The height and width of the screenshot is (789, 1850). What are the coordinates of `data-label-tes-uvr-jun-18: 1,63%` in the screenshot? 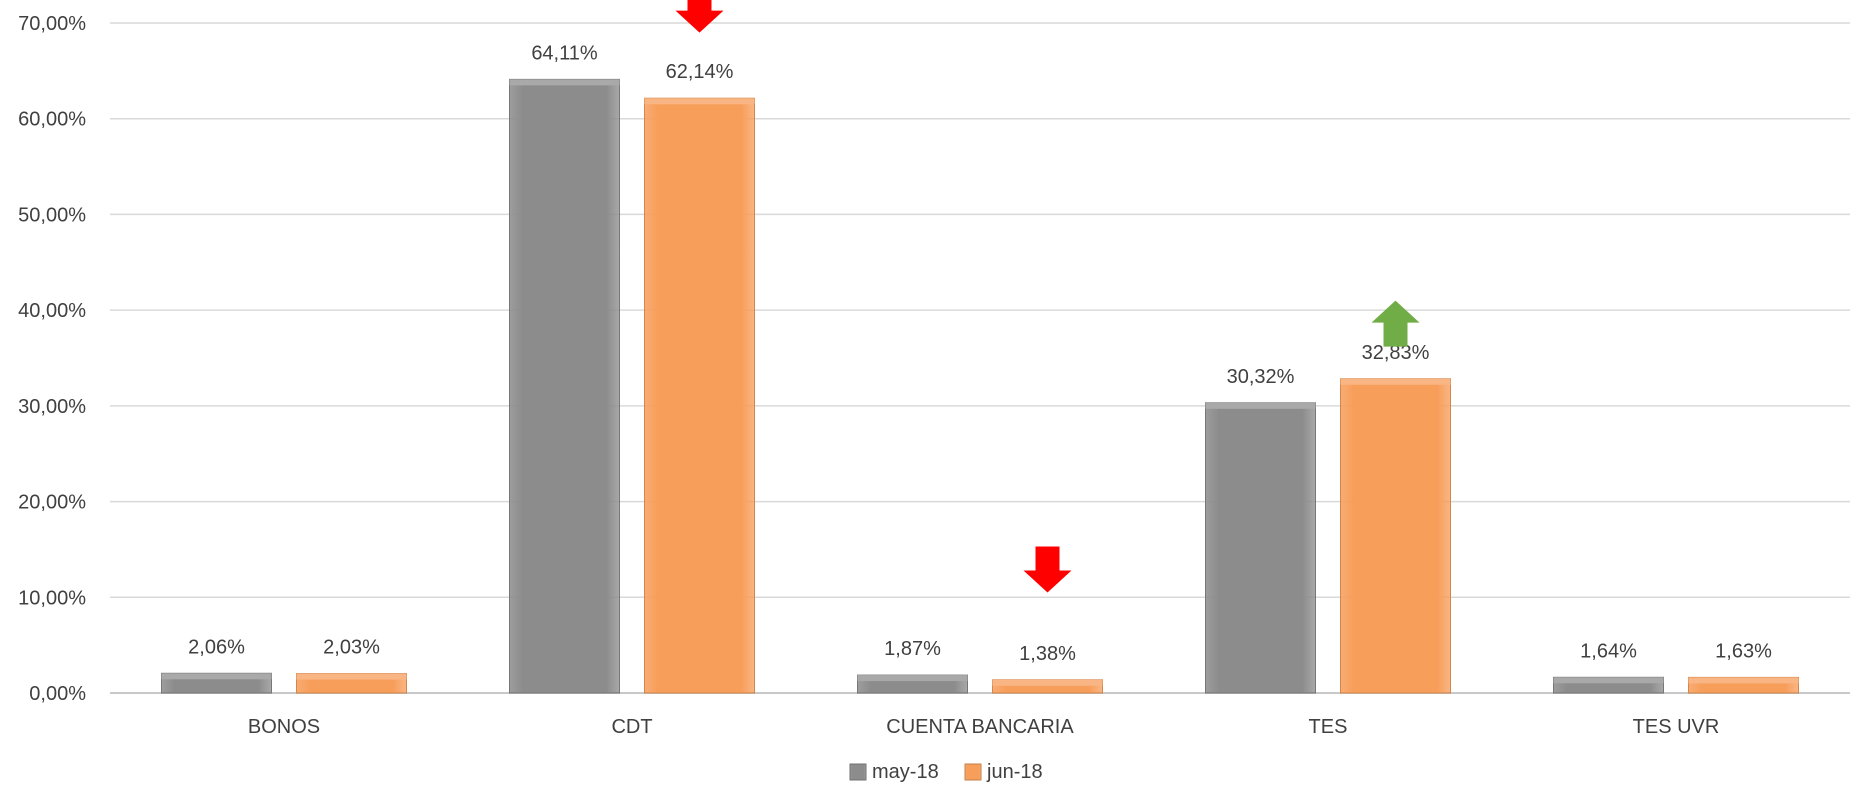 It's located at (1743, 651).